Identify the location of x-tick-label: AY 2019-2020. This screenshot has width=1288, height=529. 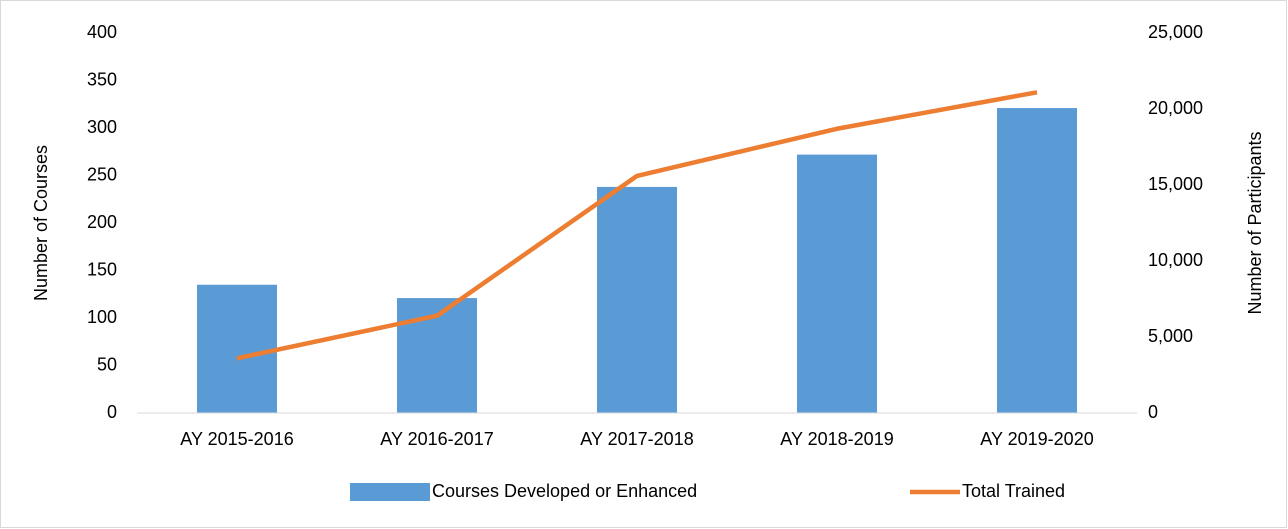
(1036, 439).